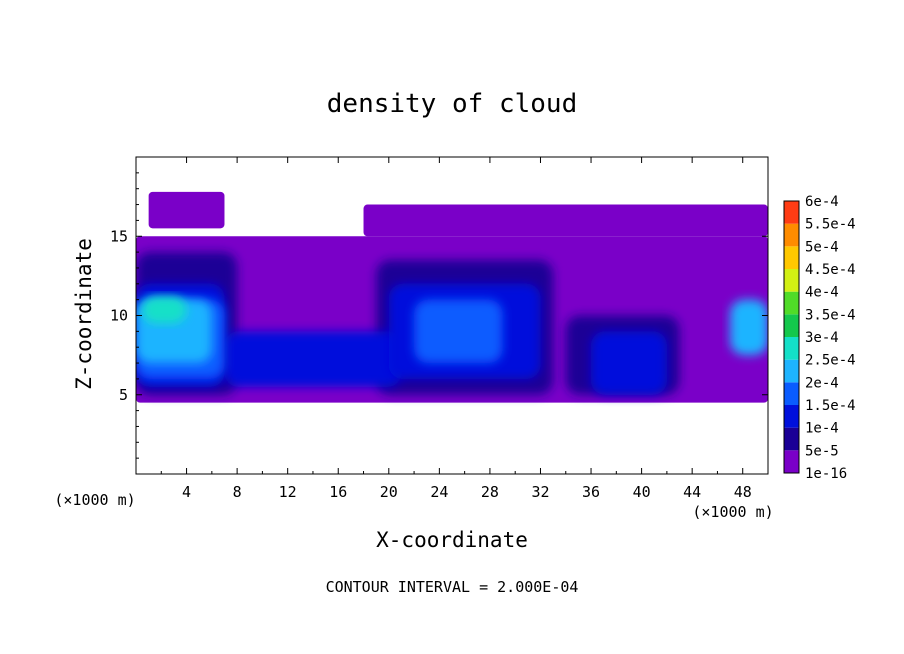  What do you see at coordinates (84, 314) in the screenshot?
I see `y-axis-label: Z-coordinate` at bounding box center [84, 314].